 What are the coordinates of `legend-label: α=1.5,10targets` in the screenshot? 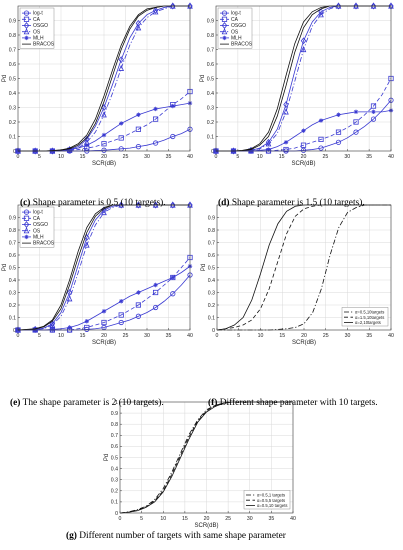 It's located at (369, 317).